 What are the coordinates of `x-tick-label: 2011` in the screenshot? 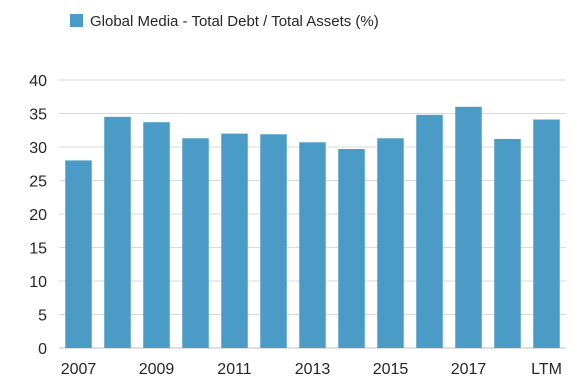 It's located at (234, 369).